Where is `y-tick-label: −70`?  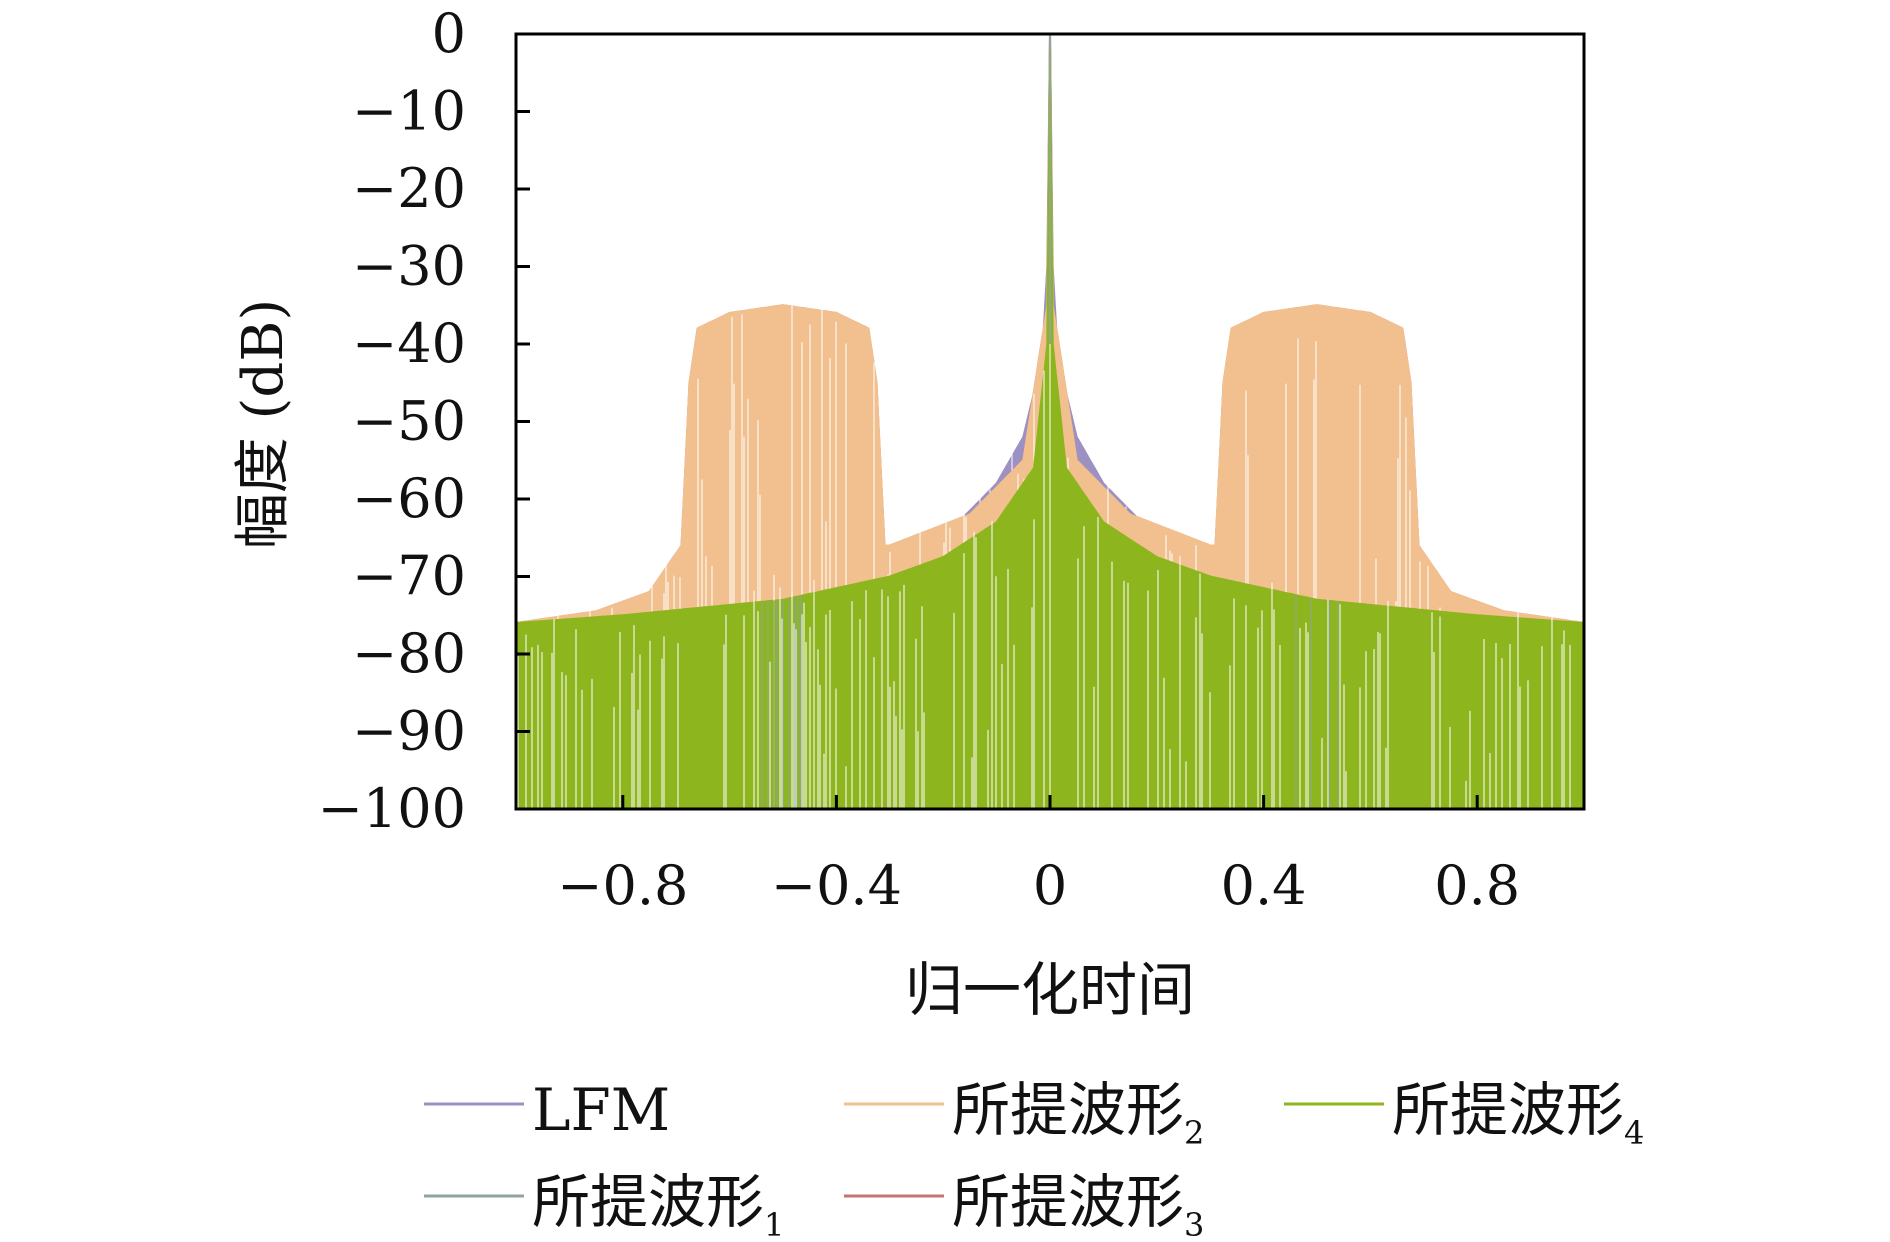
y-tick-label: −70 is located at coordinates (409, 576).